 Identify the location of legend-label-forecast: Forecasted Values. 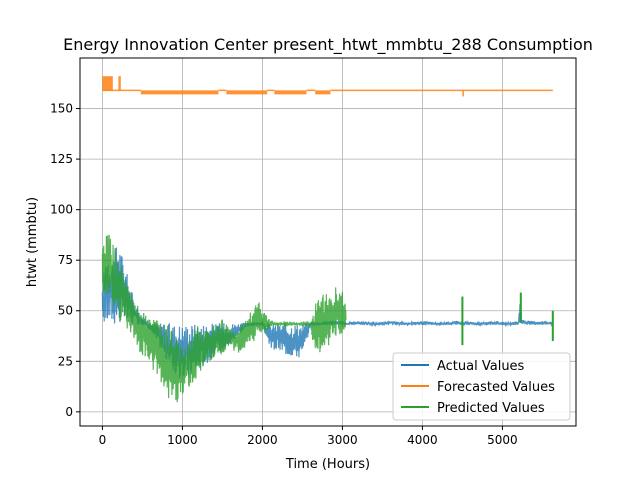
(496, 387).